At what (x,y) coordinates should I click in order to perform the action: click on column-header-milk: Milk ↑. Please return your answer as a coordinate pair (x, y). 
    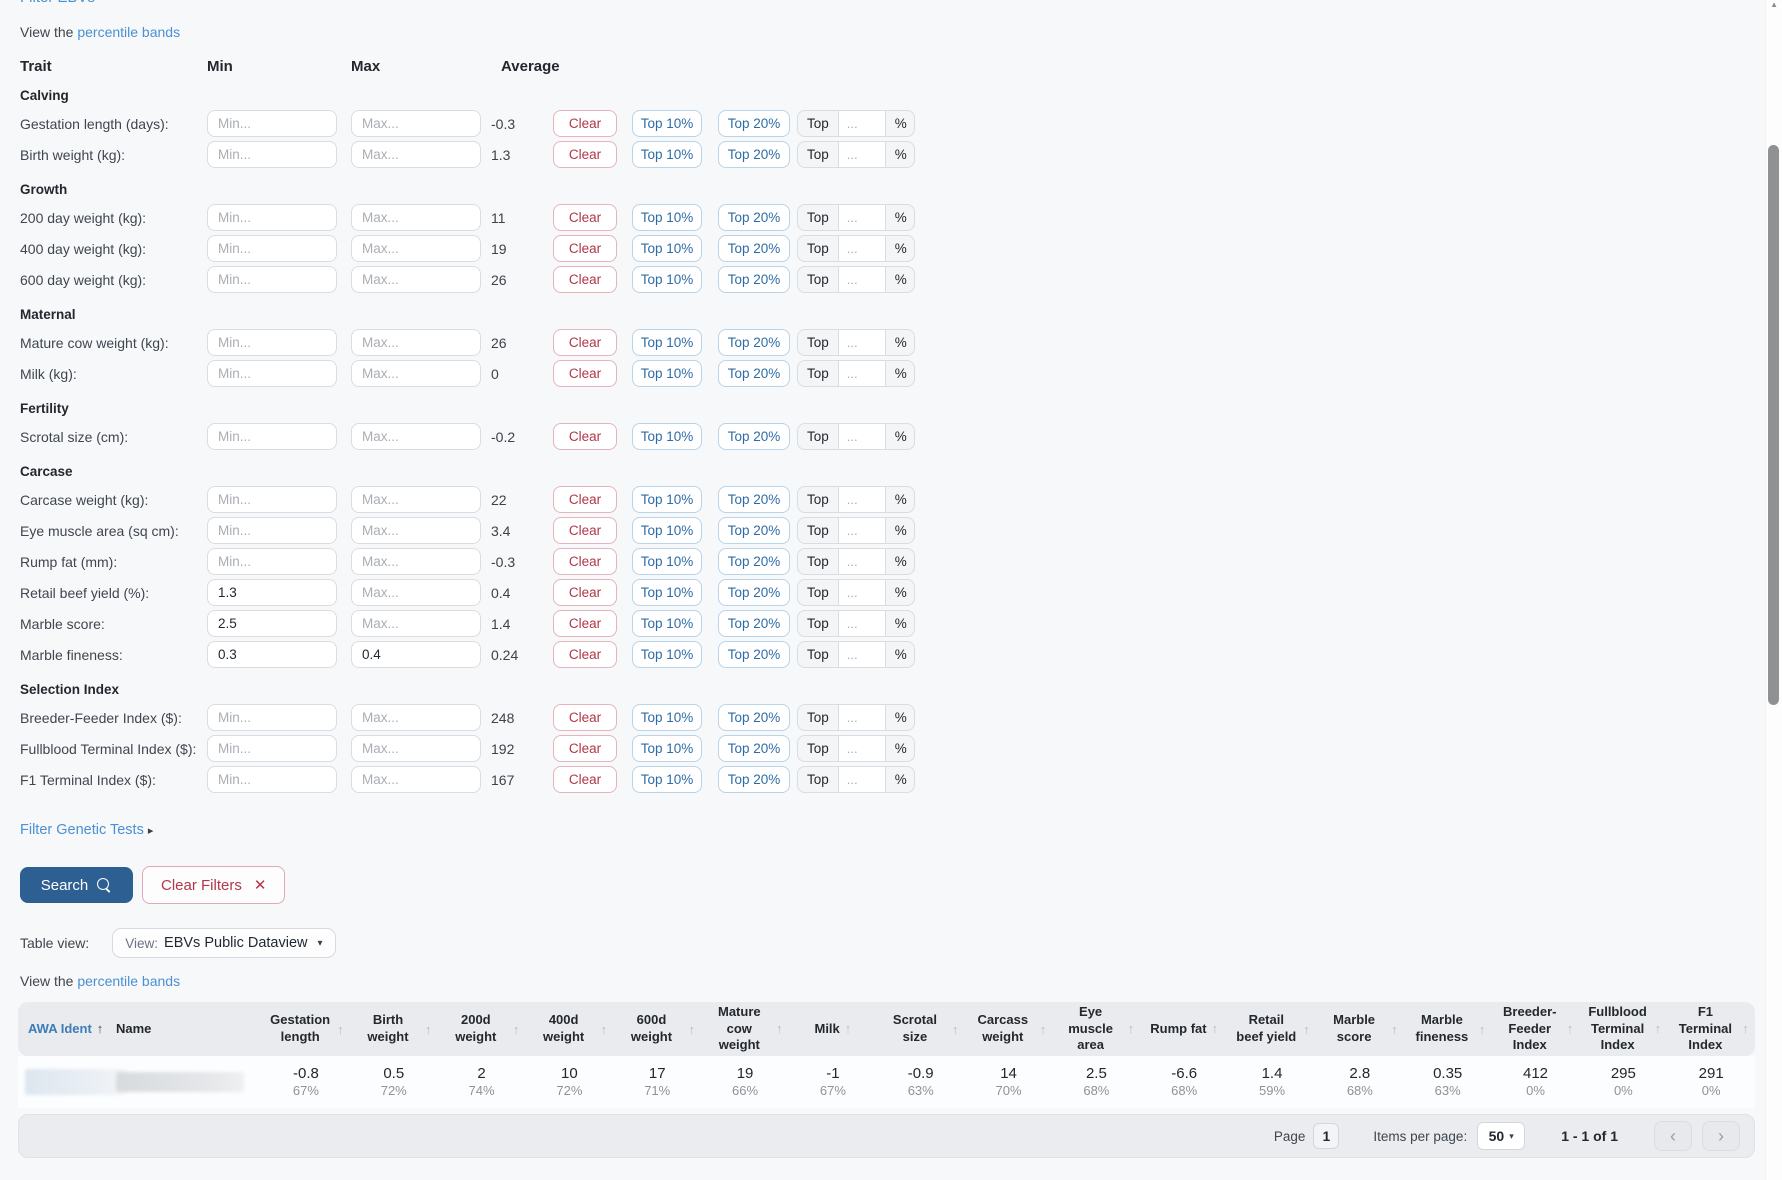
    Looking at the image, I should click on (833, 1028).